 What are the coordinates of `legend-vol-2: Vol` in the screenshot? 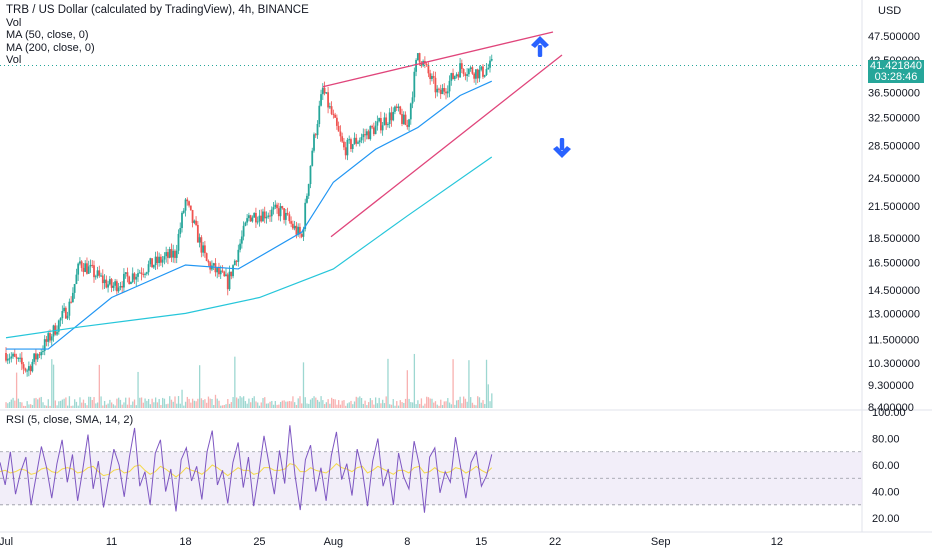 It's located at (14, 60).